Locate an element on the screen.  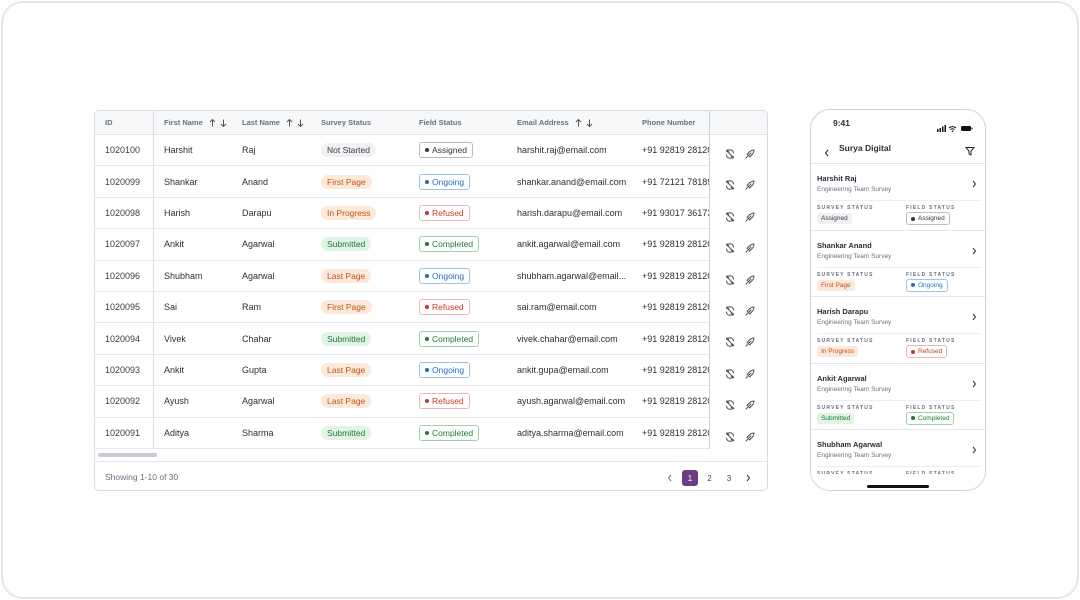
column-header: Phone Number is located at coordinates (668, 122).